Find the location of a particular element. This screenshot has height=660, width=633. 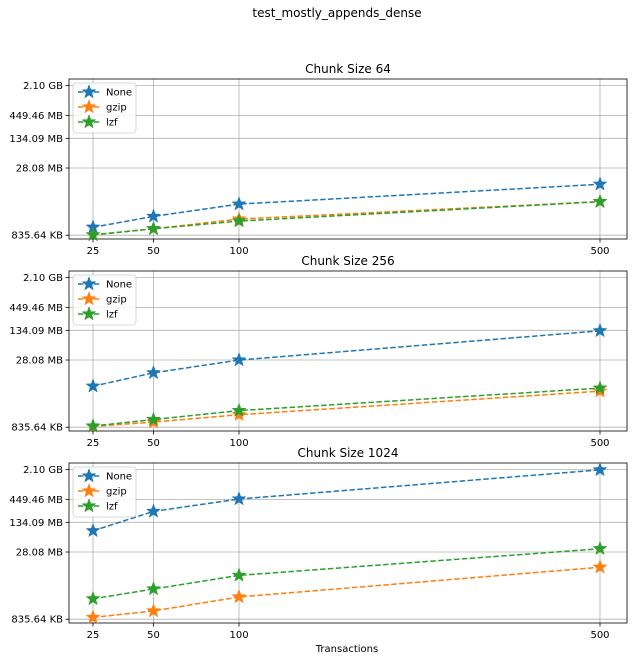

x-axis-label: Transactions is located at coordinates (346, 649).